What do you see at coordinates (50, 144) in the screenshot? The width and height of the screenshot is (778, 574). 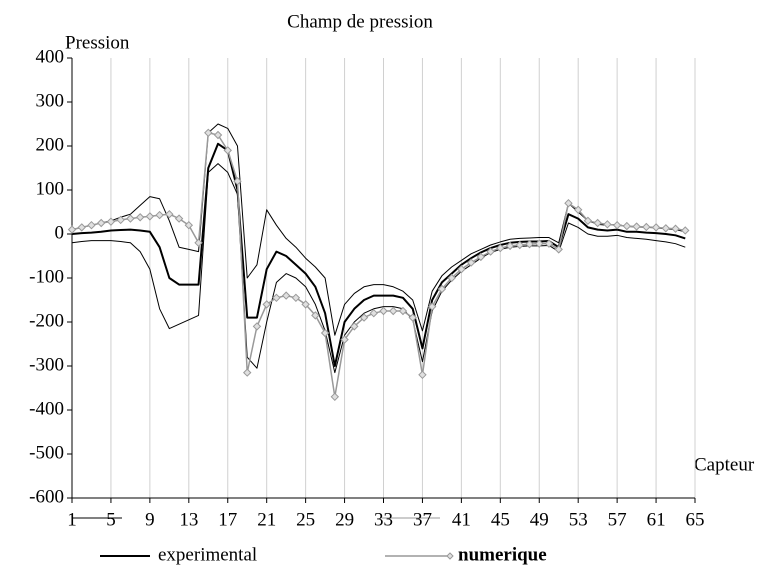 I see `y-tick-label: 200` at bounding box center [50, 144].